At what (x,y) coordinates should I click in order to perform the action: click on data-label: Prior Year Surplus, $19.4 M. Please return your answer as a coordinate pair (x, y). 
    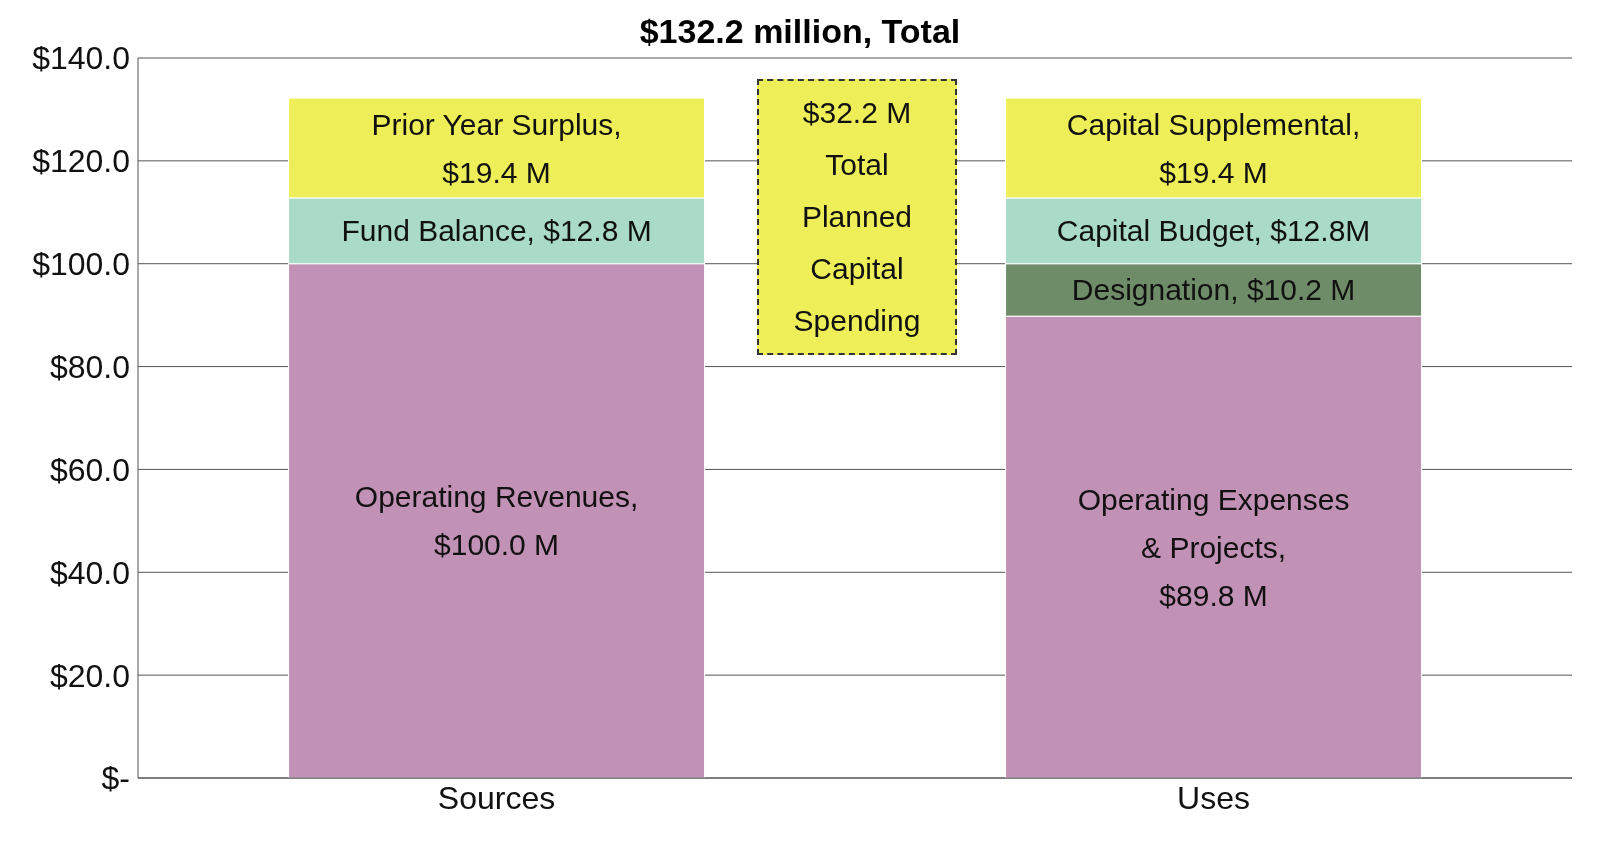
    Looking at the image, I should click on (496, 148).